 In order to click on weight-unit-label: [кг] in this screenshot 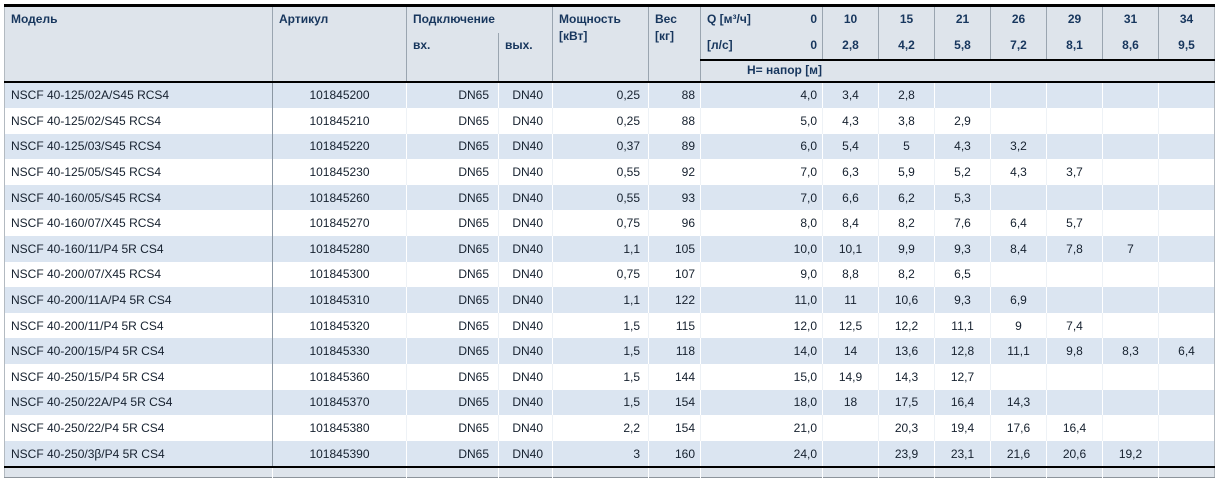, I will do `click(665, 36)`.